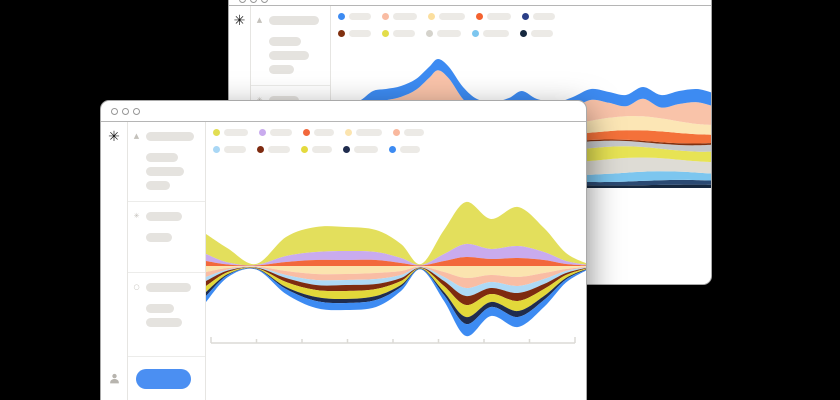 The height and width of the screenshot is (400, 840). I want to click on sidebar-item: ○, so click(166, 287).